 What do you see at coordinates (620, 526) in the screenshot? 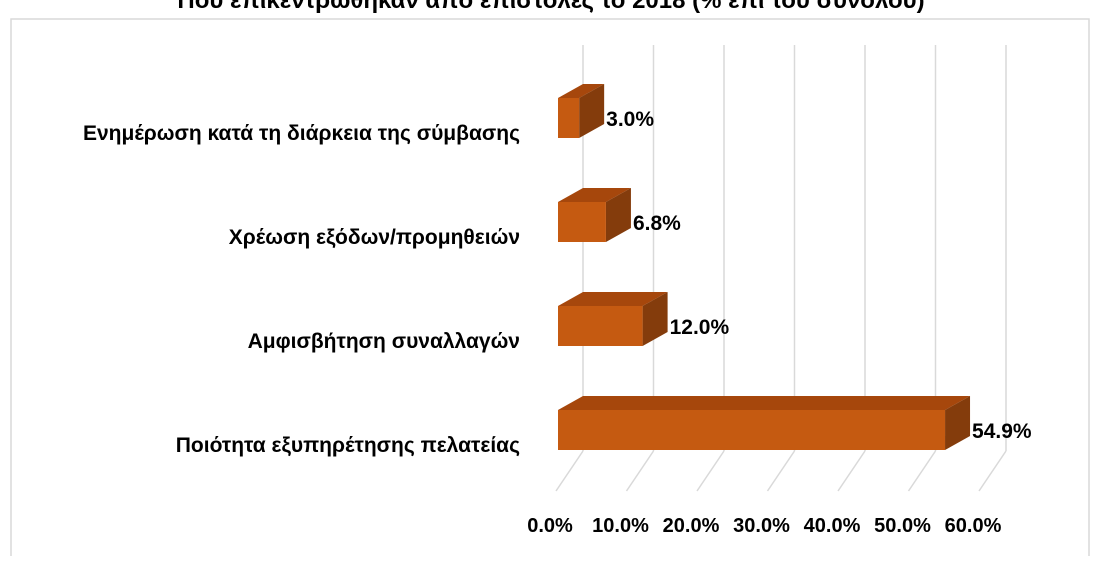
I see `x-tick-label: 10.0%` at bounding box center [620, 526].